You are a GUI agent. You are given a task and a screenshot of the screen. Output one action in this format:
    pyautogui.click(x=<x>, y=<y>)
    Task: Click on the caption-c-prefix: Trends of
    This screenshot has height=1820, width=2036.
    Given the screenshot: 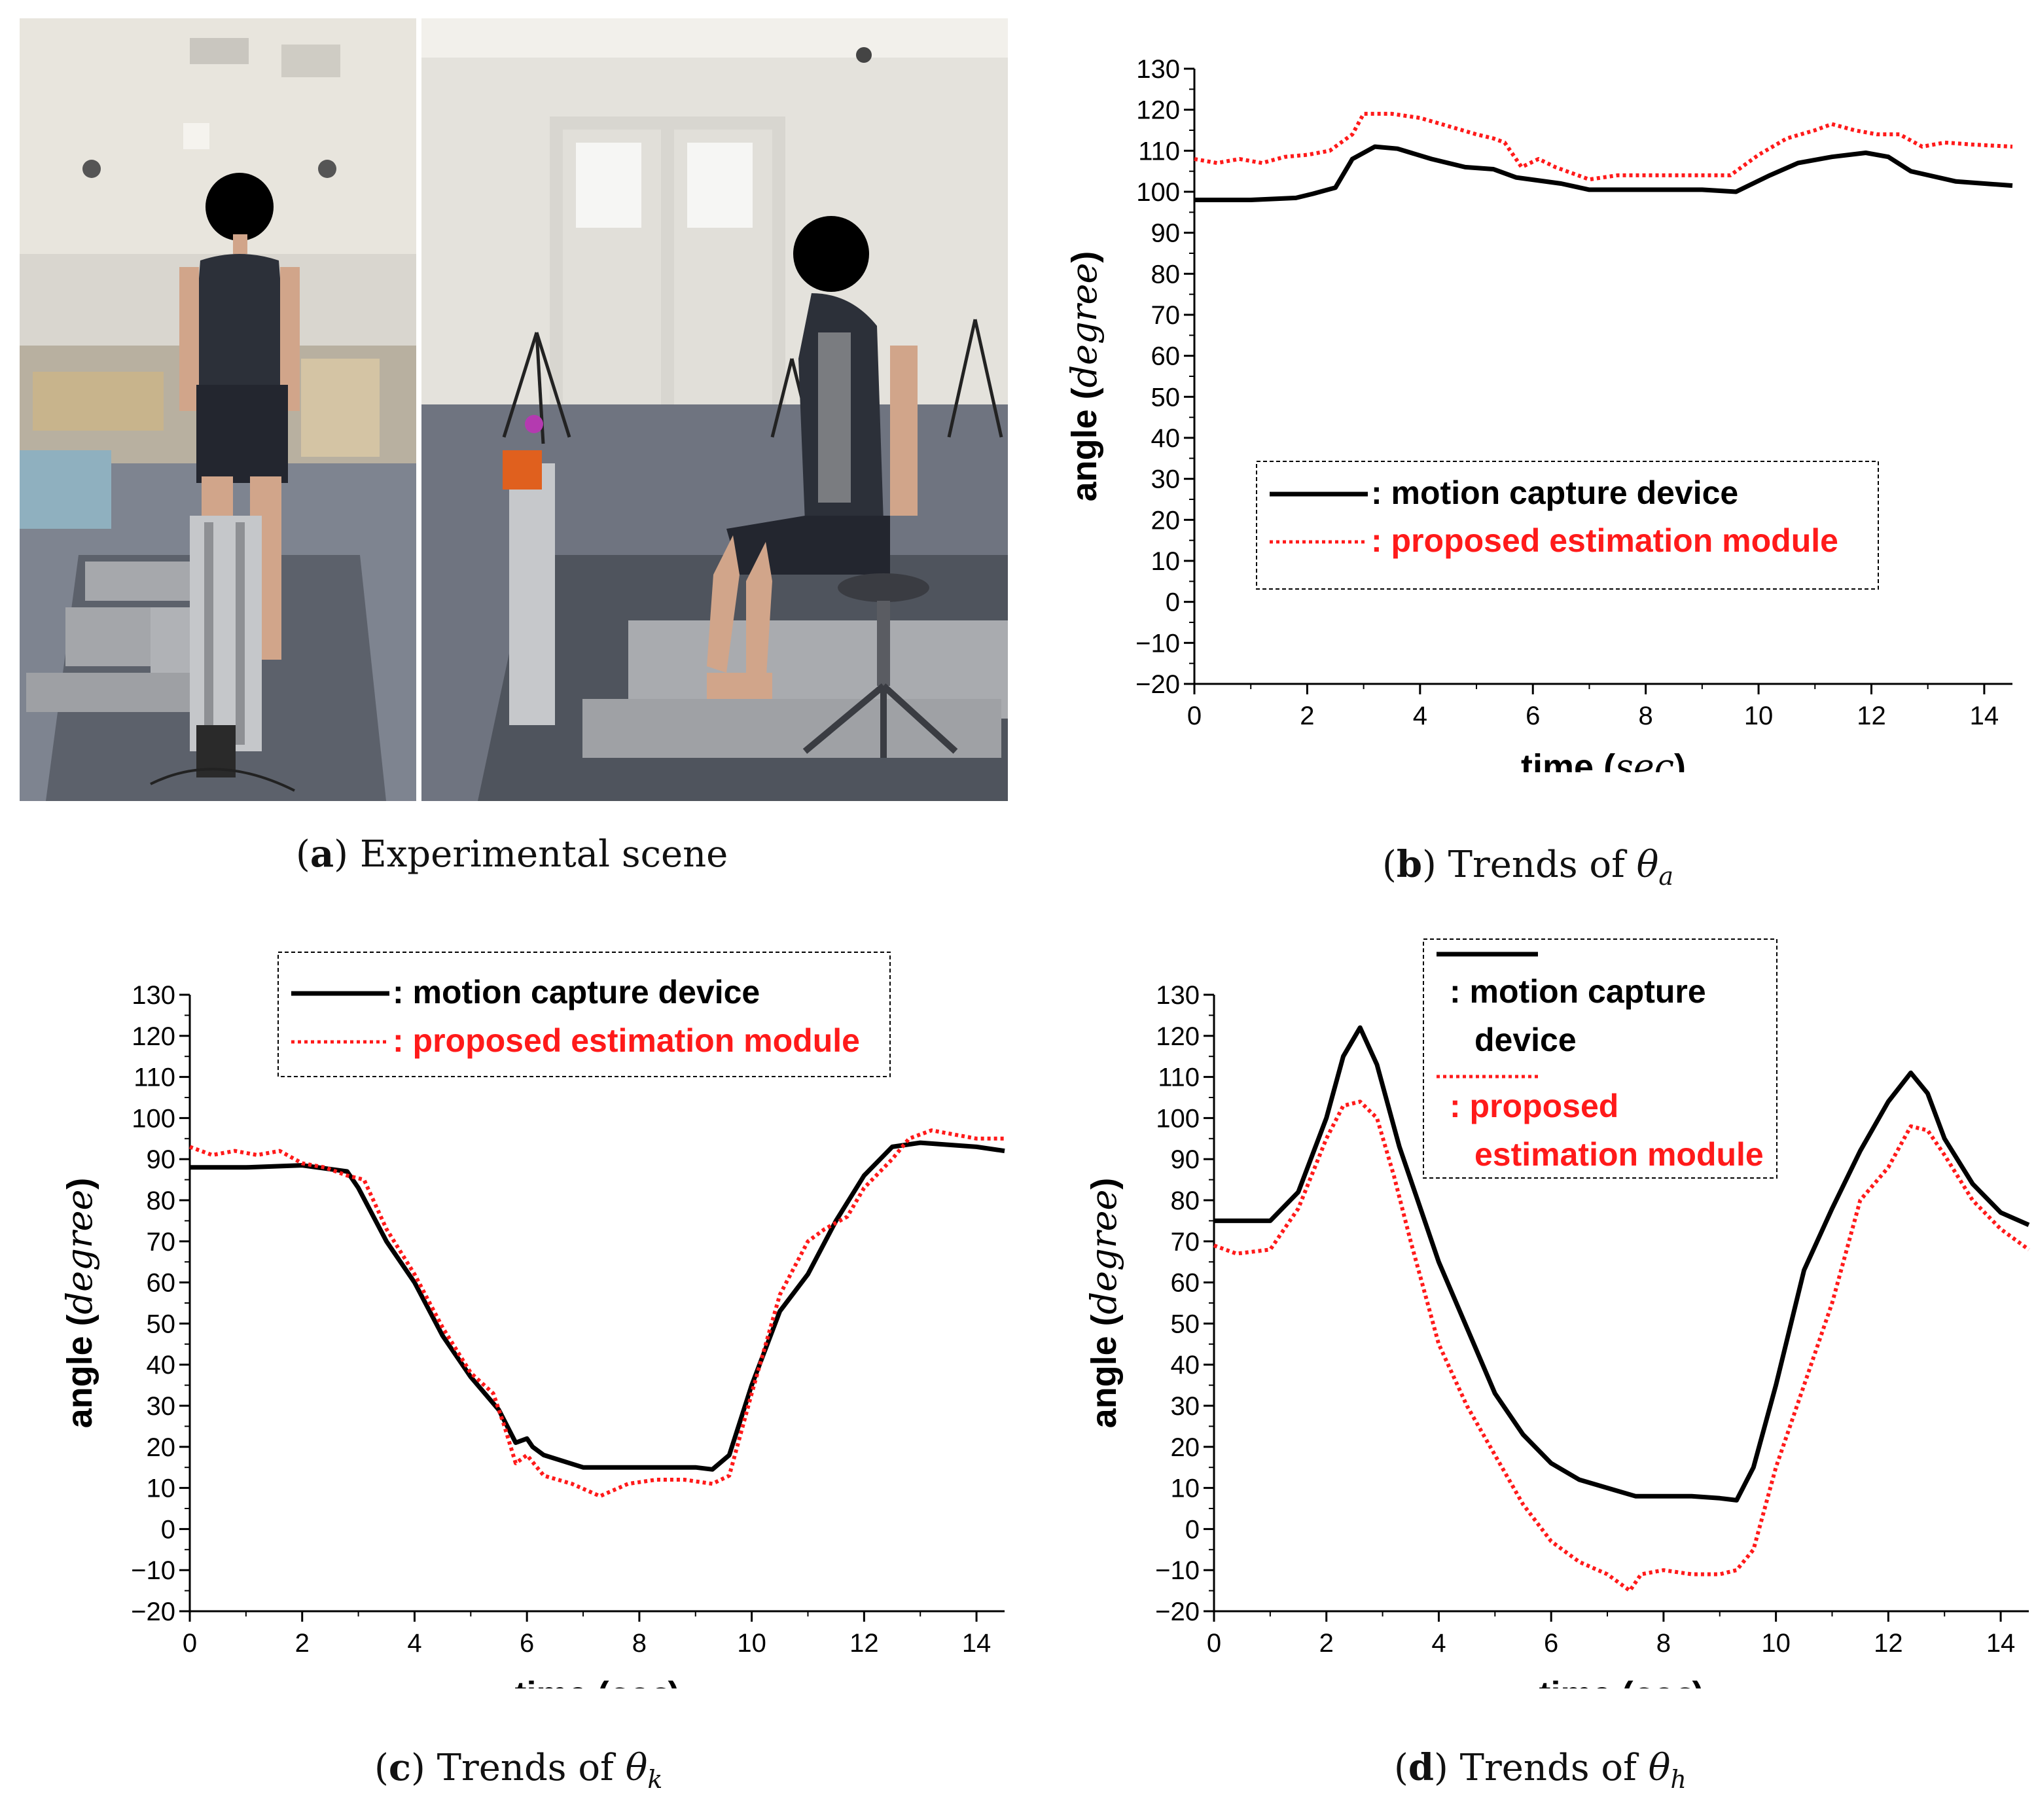 What is the action you would take?
    pyautogui.click(x=525, y=1768)
    